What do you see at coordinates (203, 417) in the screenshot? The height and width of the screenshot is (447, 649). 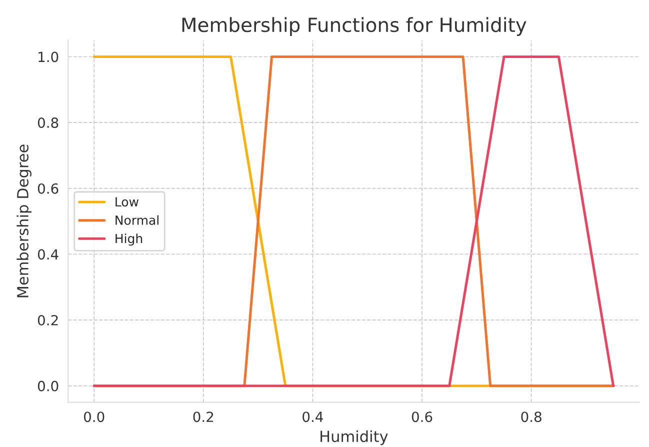 I see `x-tick-label: 0.2` at bounding box center [203, 417].